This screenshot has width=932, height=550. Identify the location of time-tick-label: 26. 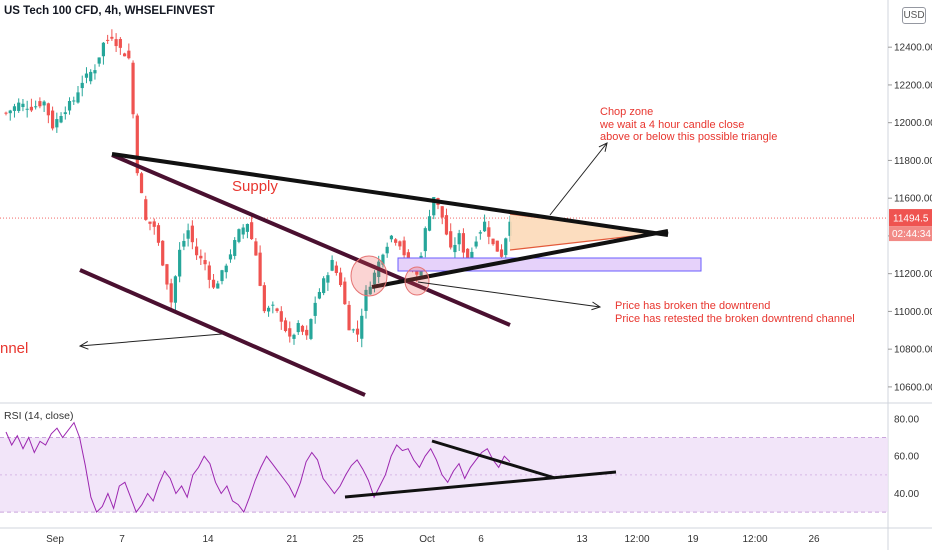
(814, 539).